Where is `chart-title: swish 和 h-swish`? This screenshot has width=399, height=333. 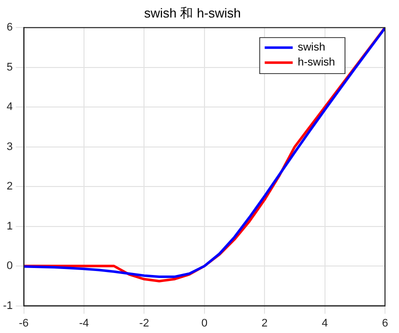
chart-title: swish 和 h-swish is located at coordinates (192, 12).